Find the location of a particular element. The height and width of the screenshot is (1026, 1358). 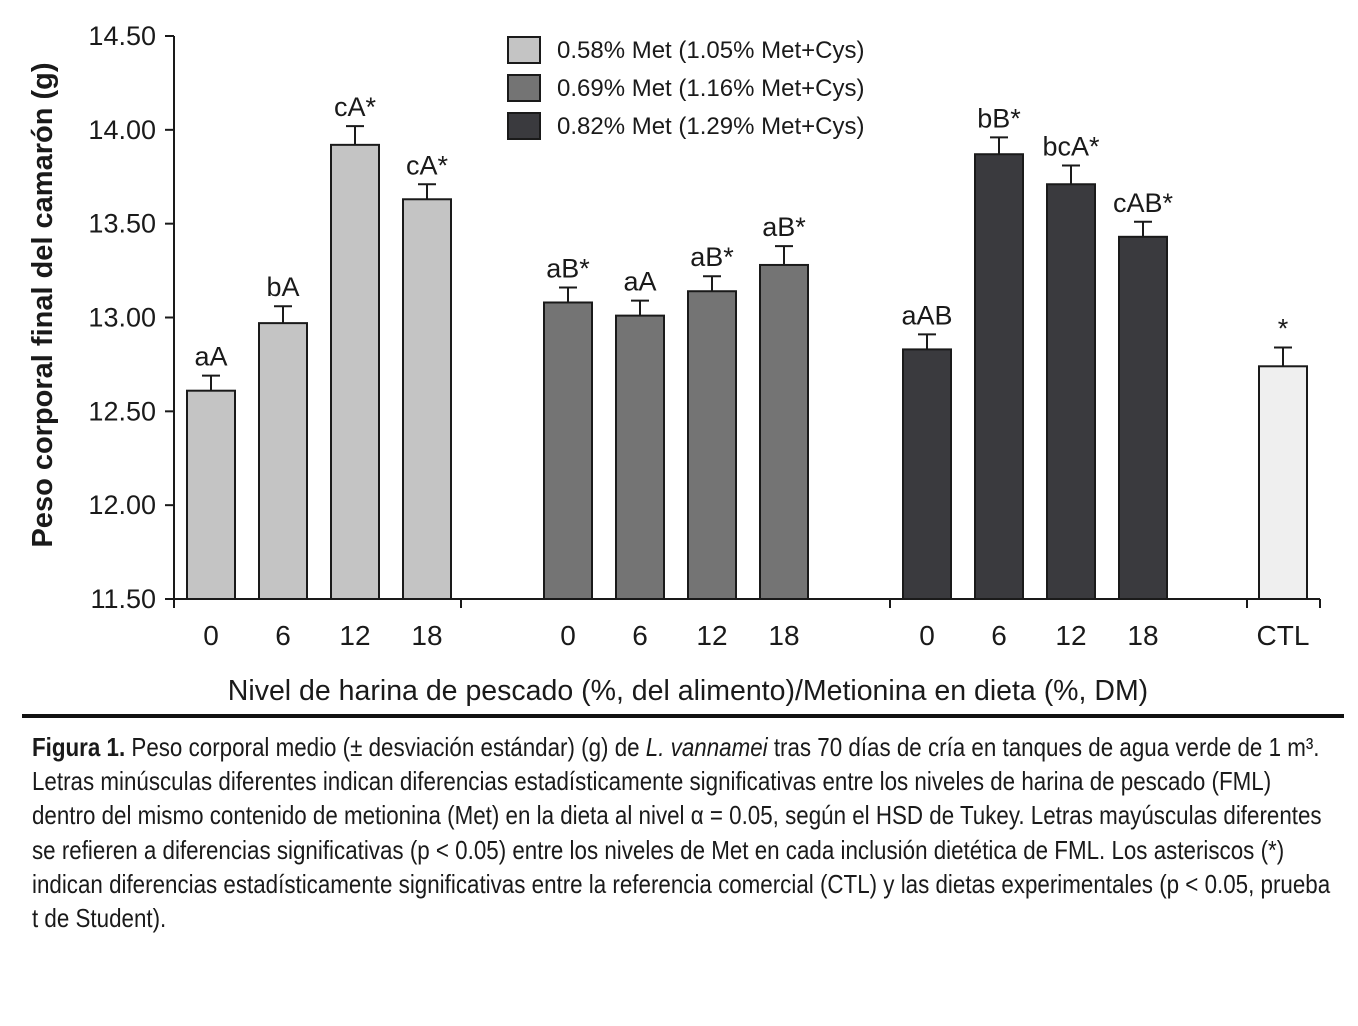

caption-species: L. vannamei is located at coordinates (706, 747).